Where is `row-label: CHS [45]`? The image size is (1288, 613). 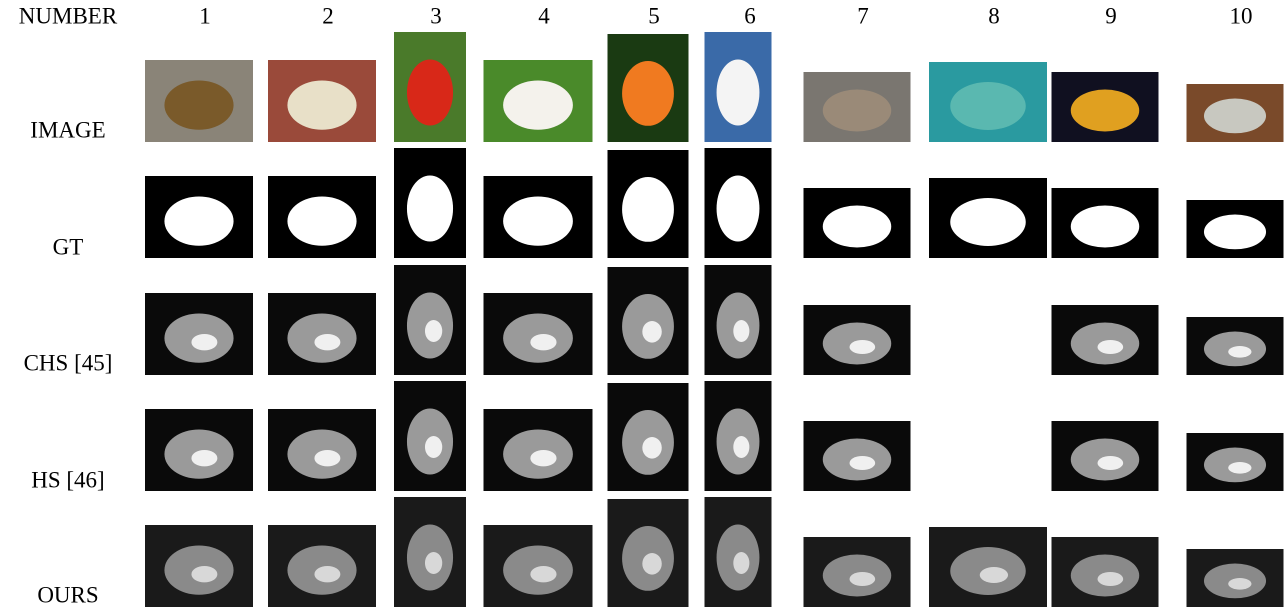
row-label: CHS [45] is located at coordinates (68, 362).